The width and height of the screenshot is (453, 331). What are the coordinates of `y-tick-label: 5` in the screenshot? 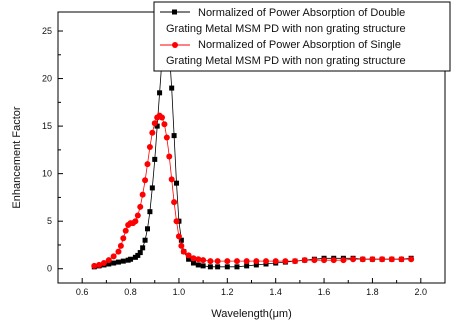 It's located at (49, 221).